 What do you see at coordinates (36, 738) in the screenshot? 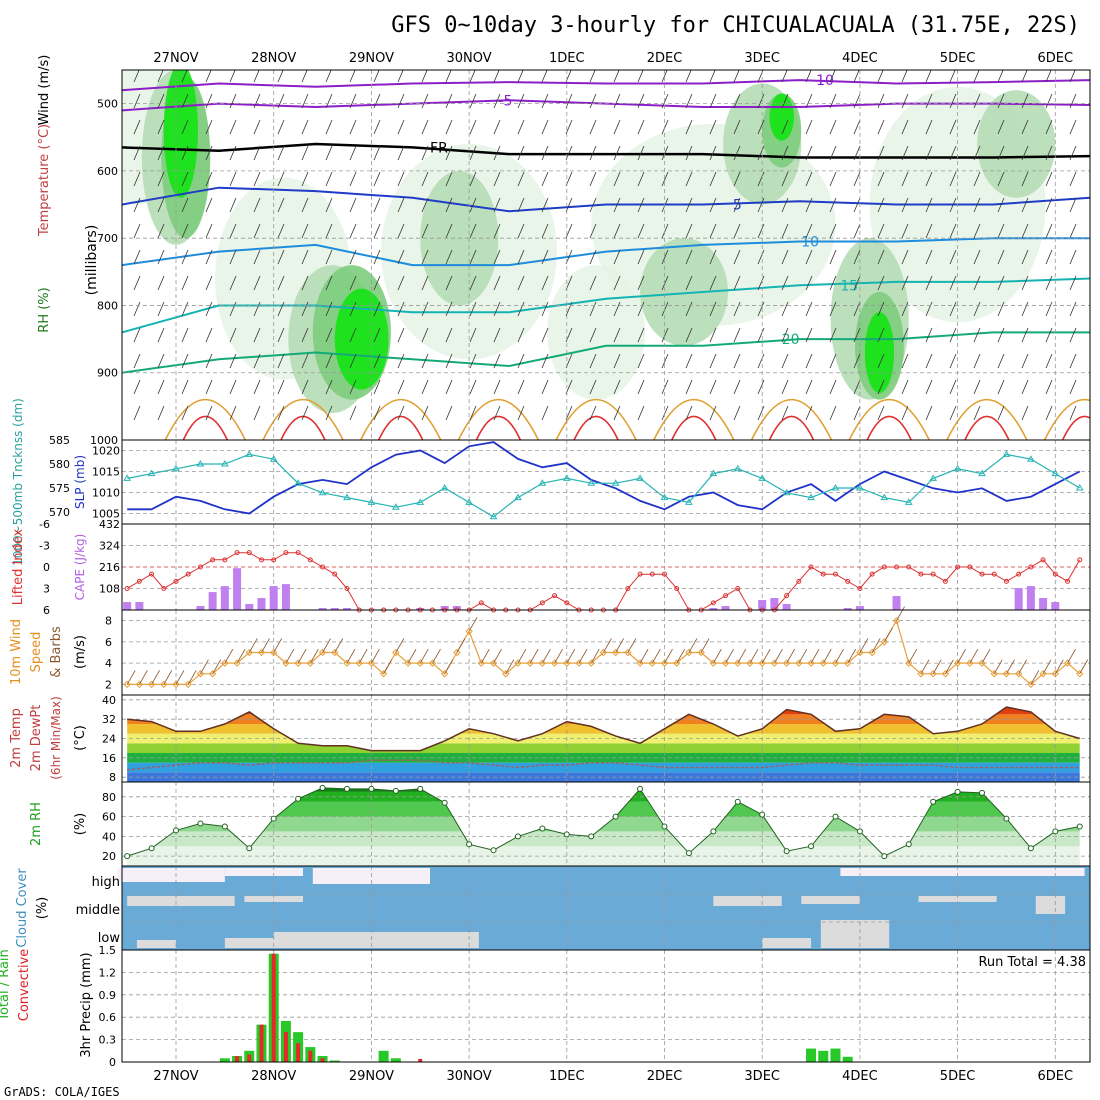
I see `ylabel-temp-b: 2m DewPt` at bounding box center [36, 738].